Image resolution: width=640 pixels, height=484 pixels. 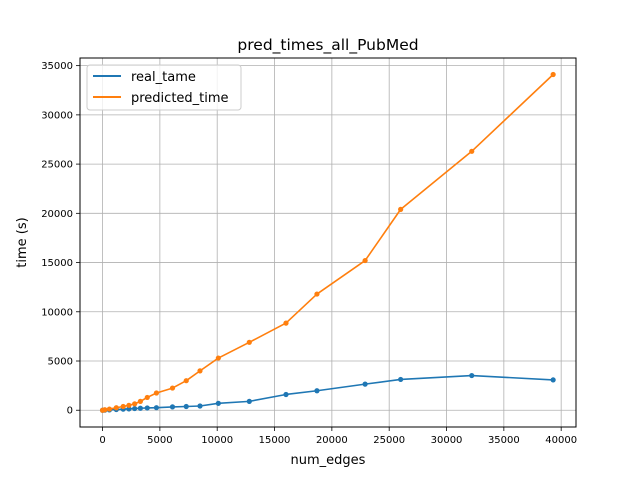 I want to click on y-tick-label: 25000, so click(x=57, y=165).